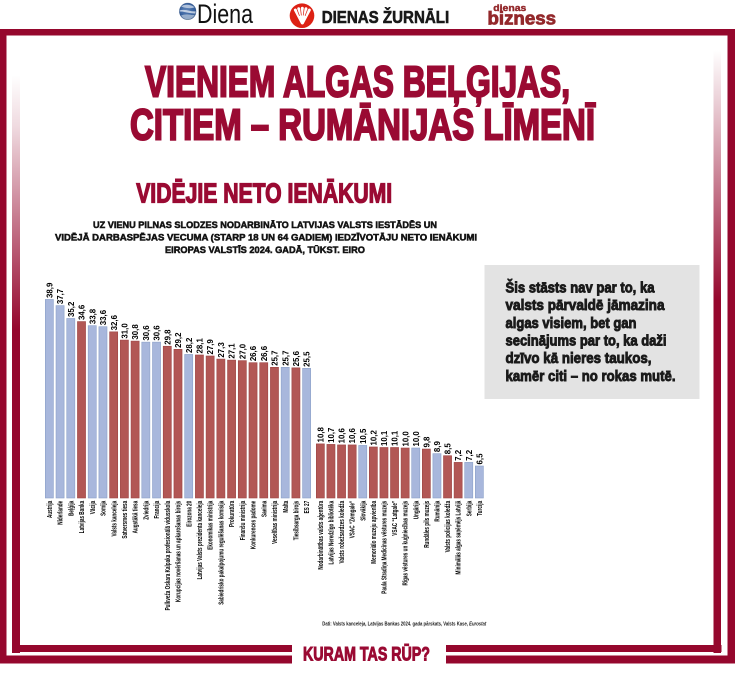  Describe the element at coordinates (307, 507) in the screenshot. I see `svg-text: ES 27` at that location.